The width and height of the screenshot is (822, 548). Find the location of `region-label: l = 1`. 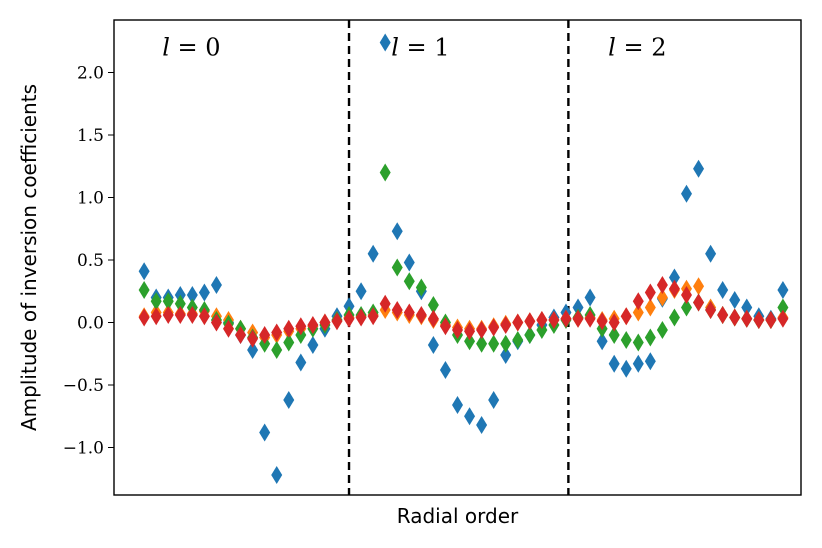

region-label: l = 1 is located at coordinates (420, 48).